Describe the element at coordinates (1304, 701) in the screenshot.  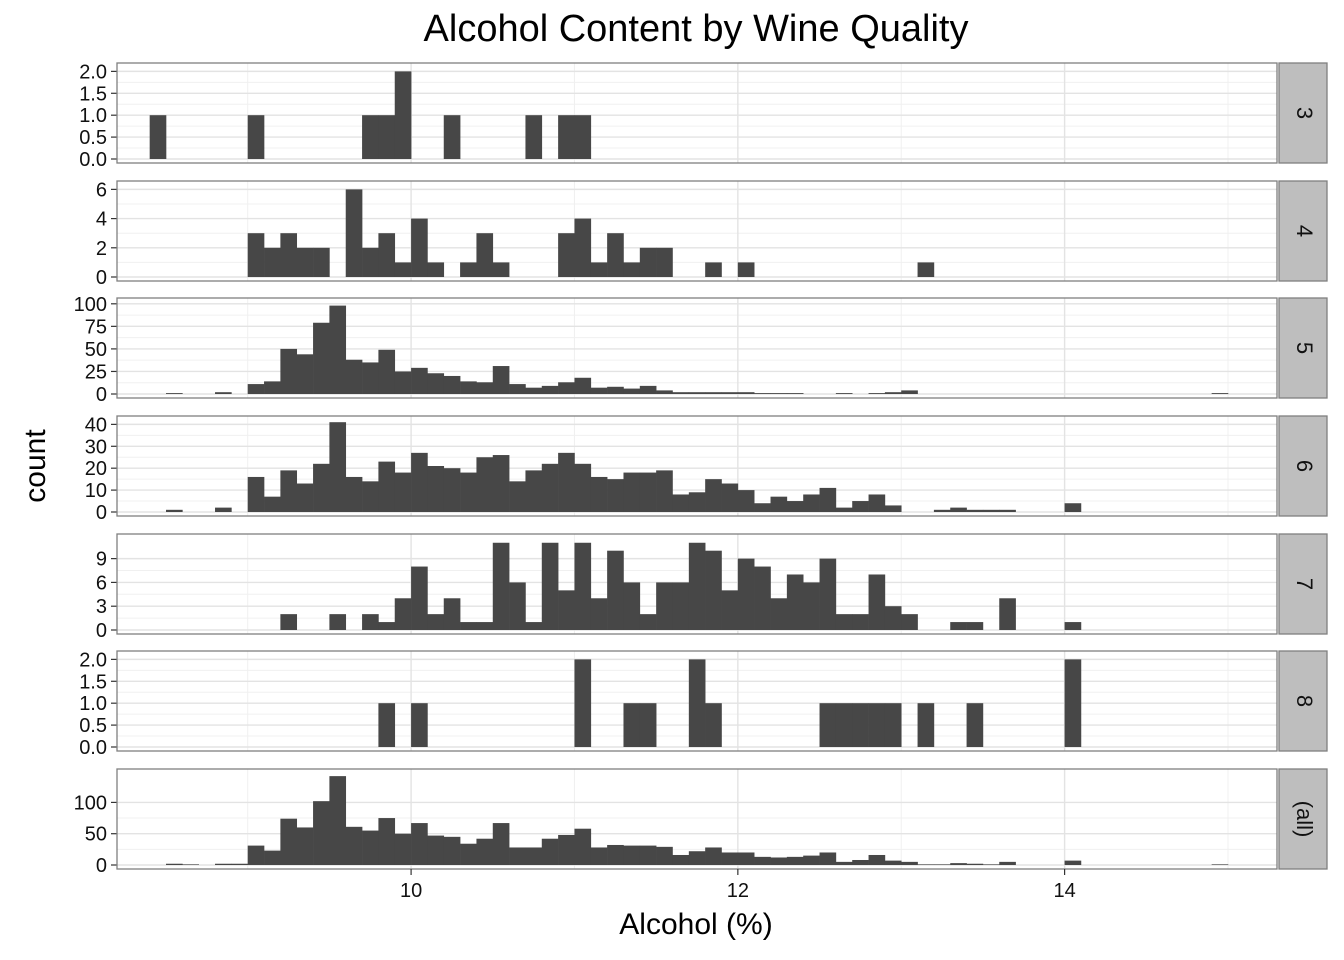
I see `facet-strip-label: 8` at that location.